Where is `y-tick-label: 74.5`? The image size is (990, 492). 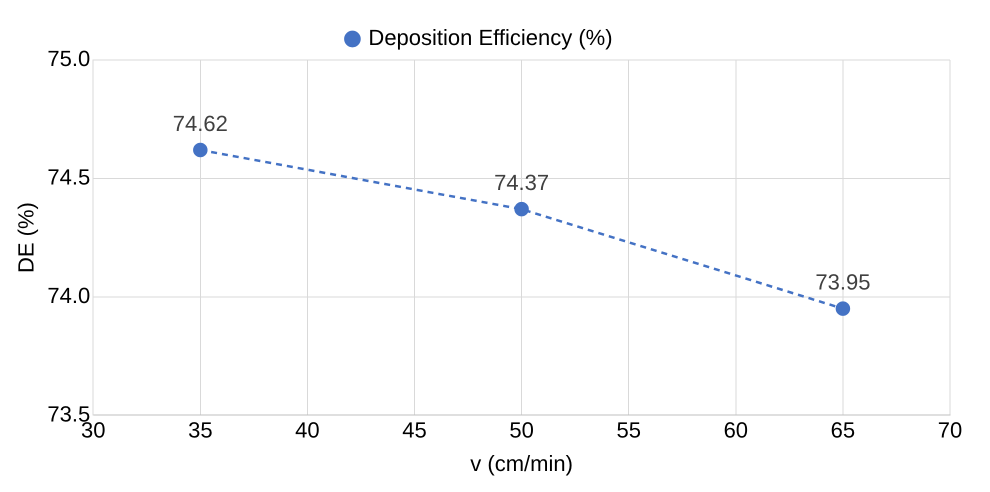
y-tick-label: 74.5 is located at coordinates (68, 177).